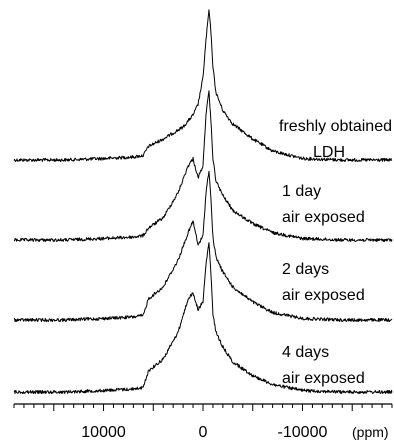  What do you see at coordinates (370, 432) in the screenshot?
I see `x-axis-unit-label: (ppm)` at bounding box center [370, 432].